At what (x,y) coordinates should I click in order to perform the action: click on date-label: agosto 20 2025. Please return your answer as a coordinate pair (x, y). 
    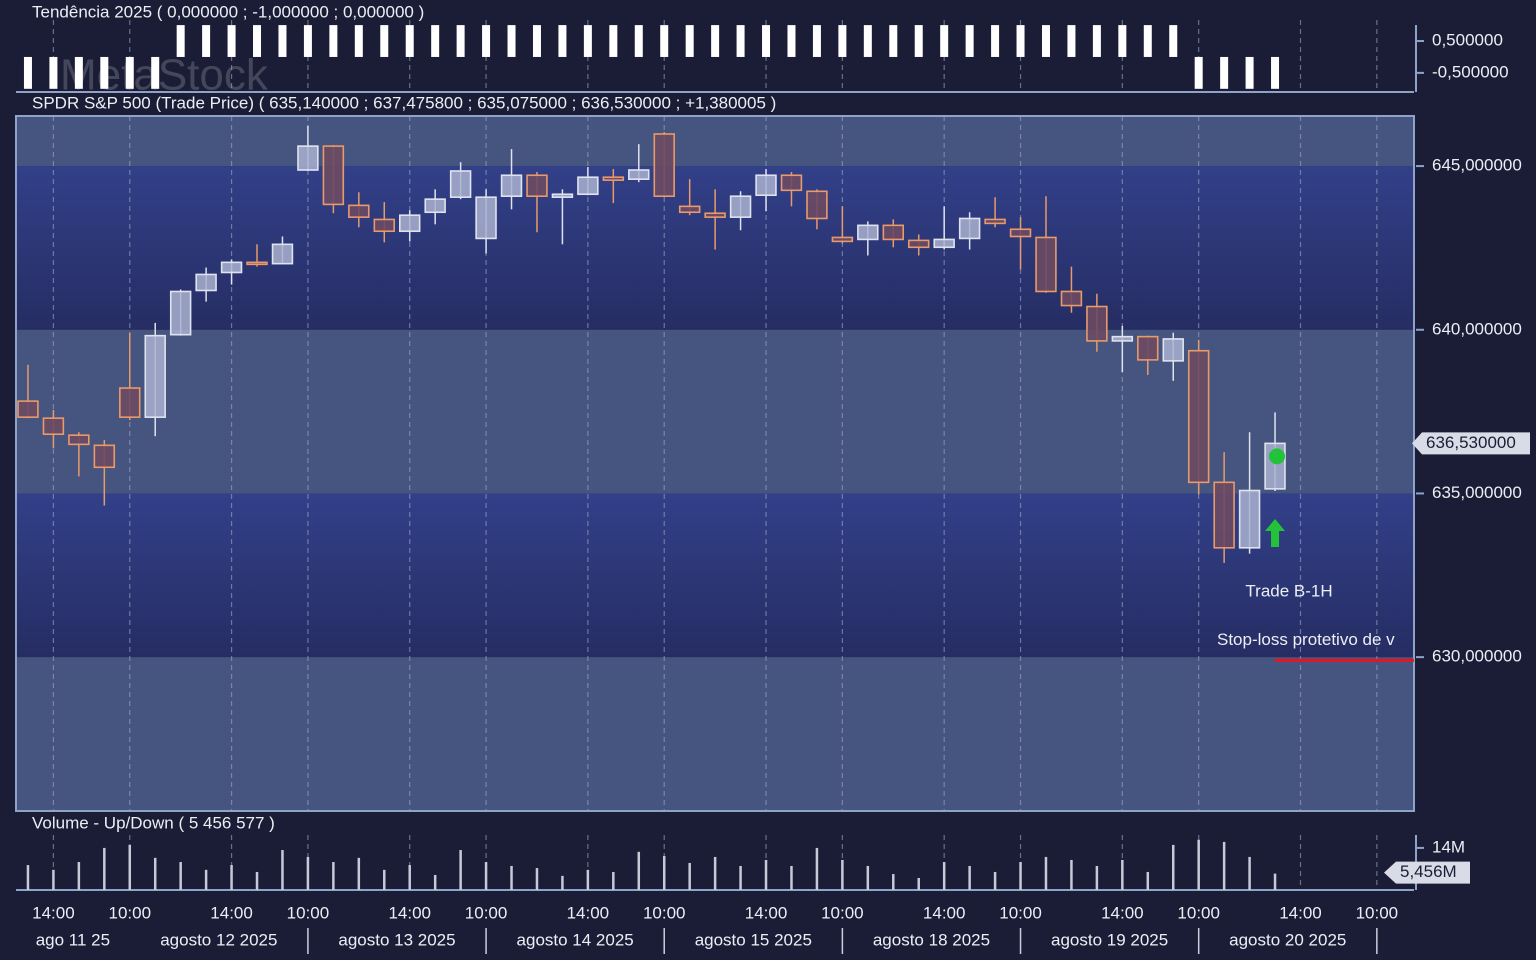
    Looking at the image, I should click on (1287, 939).